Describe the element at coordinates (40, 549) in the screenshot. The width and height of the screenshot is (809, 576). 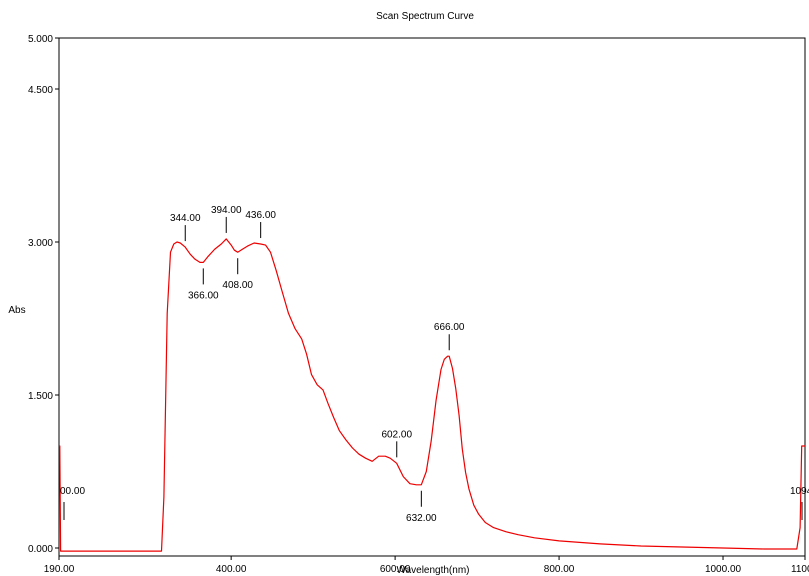
I see `y-tick-label: 0.000` at that location.